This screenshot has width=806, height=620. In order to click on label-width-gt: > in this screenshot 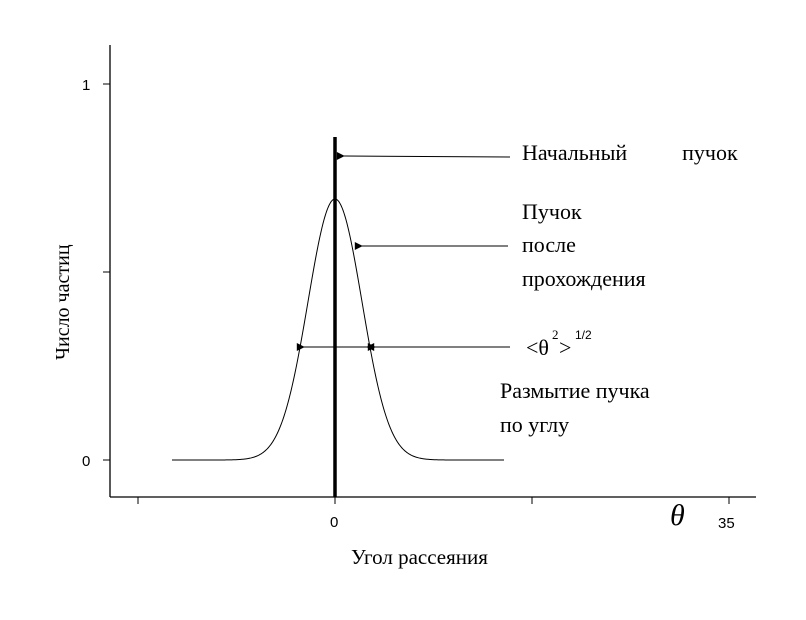, I will do `click(565, 347)`.